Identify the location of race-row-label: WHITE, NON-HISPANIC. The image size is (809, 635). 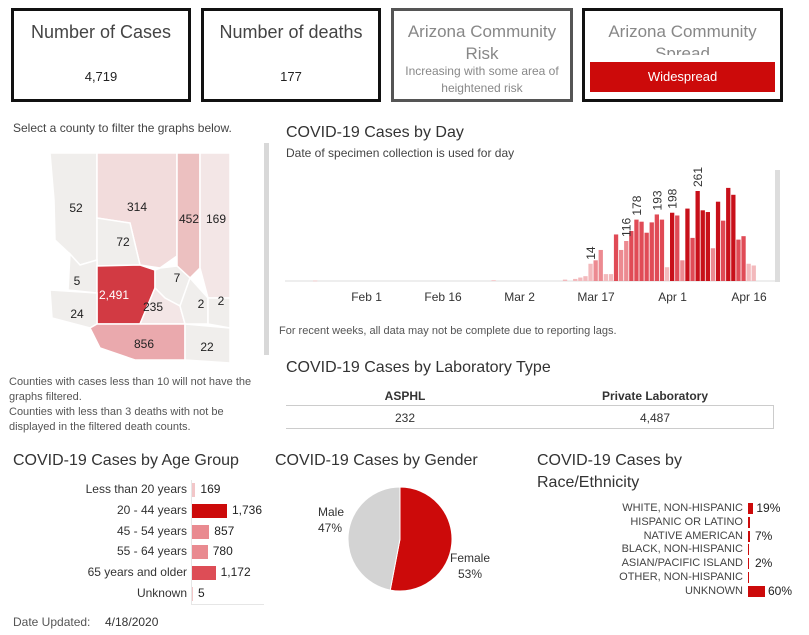
(682, 508).